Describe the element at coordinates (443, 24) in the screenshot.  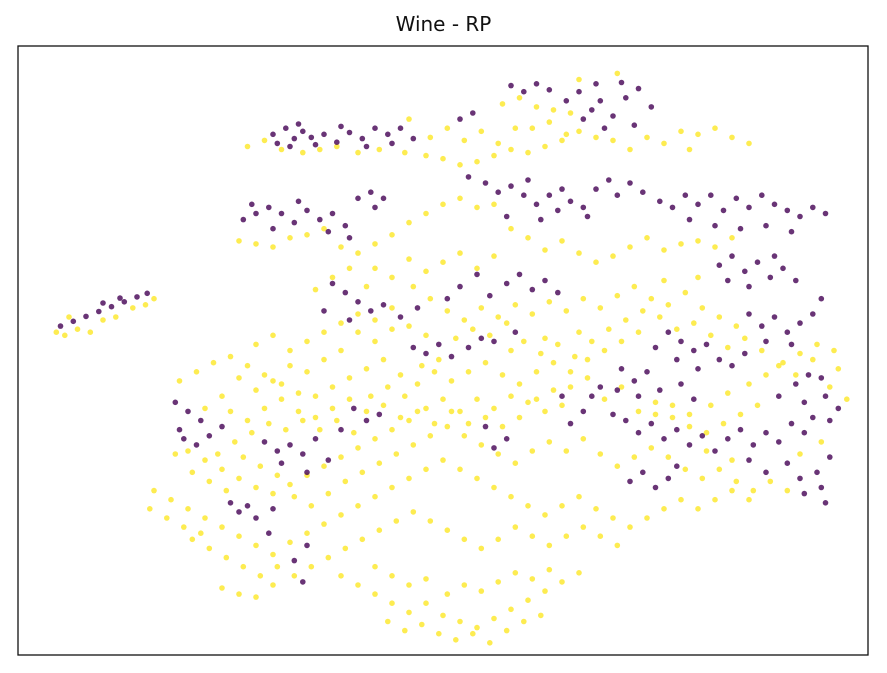
I see `chart-title: Wine - RP` at that location.